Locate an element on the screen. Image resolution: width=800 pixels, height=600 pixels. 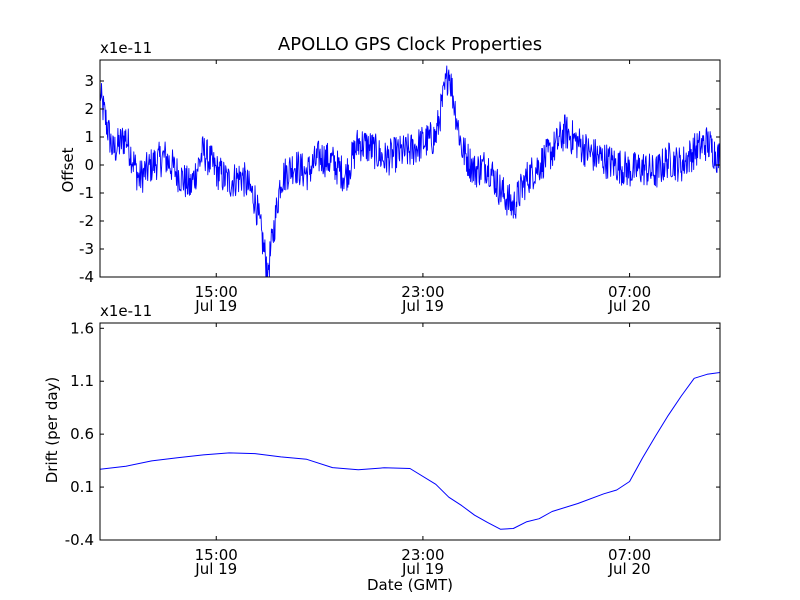
chart-title: APOLLO GPS Clock Properties is located at coordinates (410, 44).